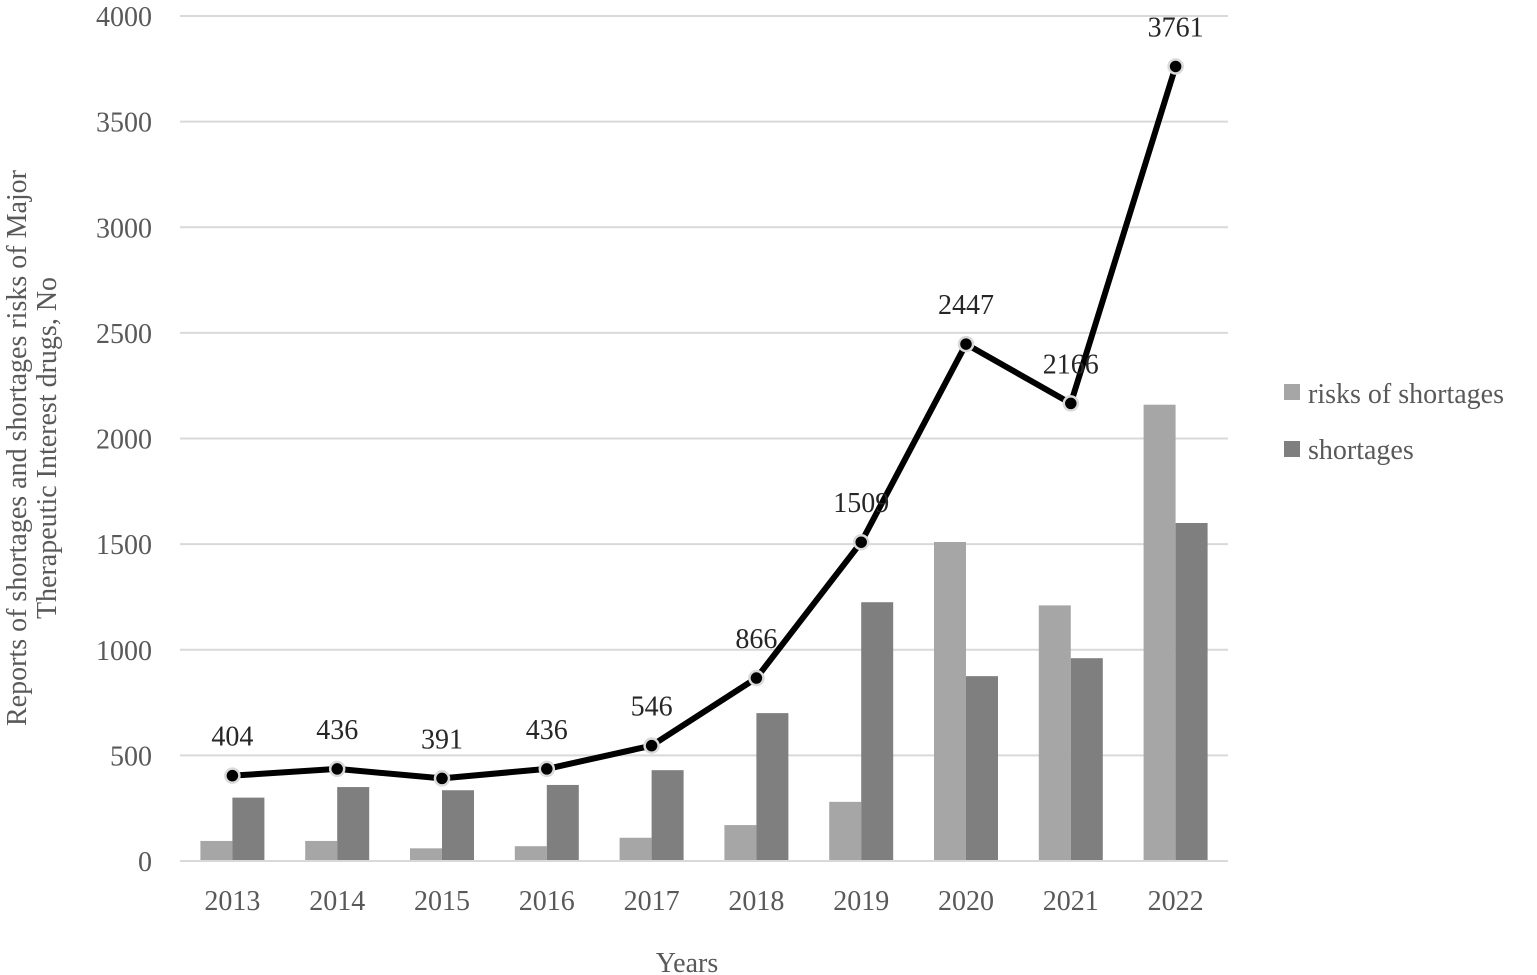 This screenshot has width=1537, height=975. Describe the element at coordinates (877, 731) in the screenshot. I see `bar-shortages-2019` at that location.